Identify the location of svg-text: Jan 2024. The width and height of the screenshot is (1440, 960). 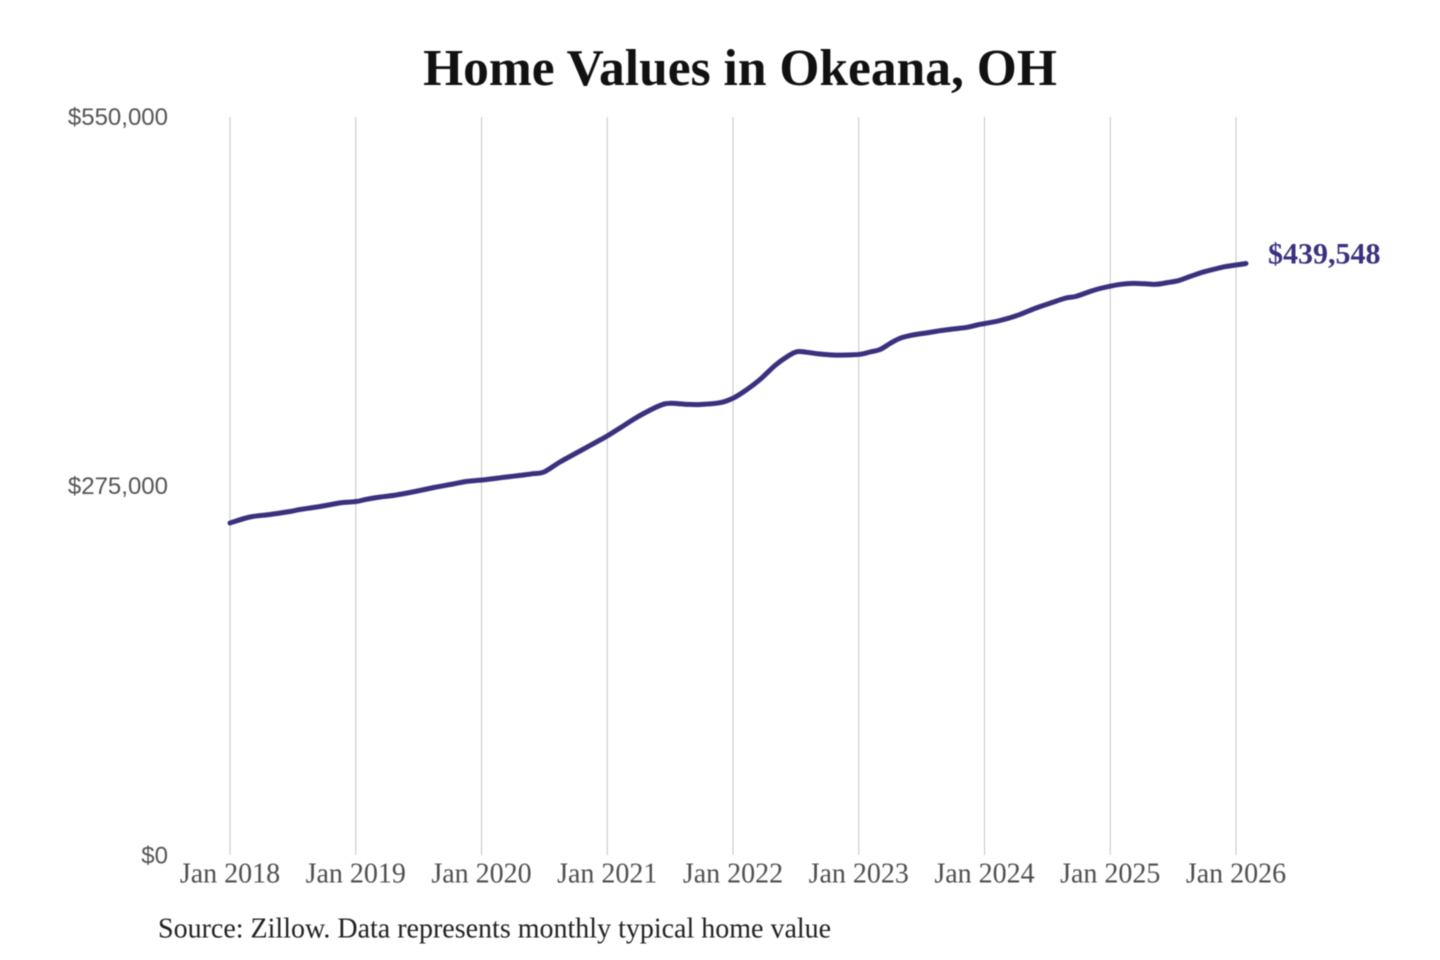
(984, 874).